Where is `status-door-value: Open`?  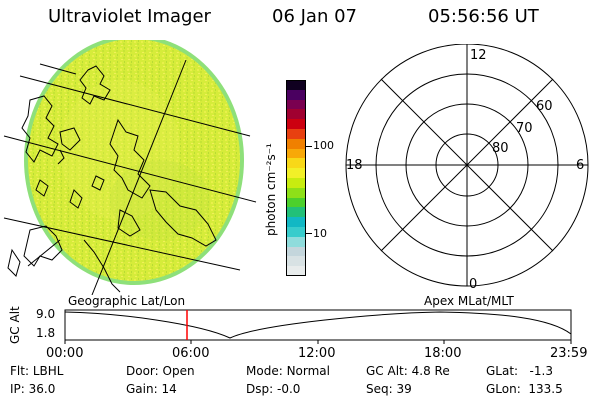 status-door-value: Open is located at coordinates (178, 371).